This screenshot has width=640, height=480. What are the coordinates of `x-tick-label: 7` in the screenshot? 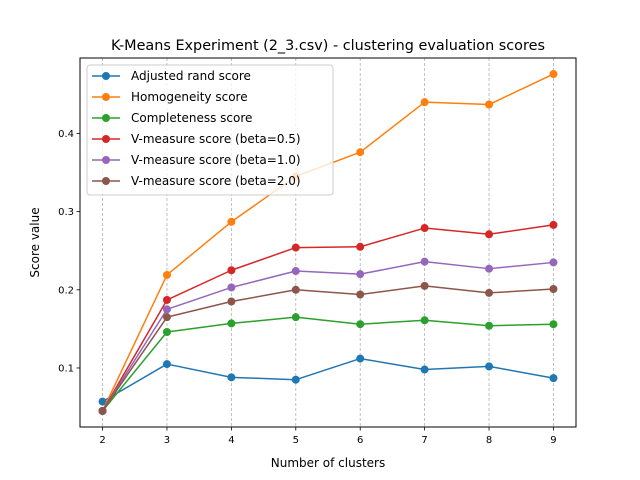 It's located at (424, 440).